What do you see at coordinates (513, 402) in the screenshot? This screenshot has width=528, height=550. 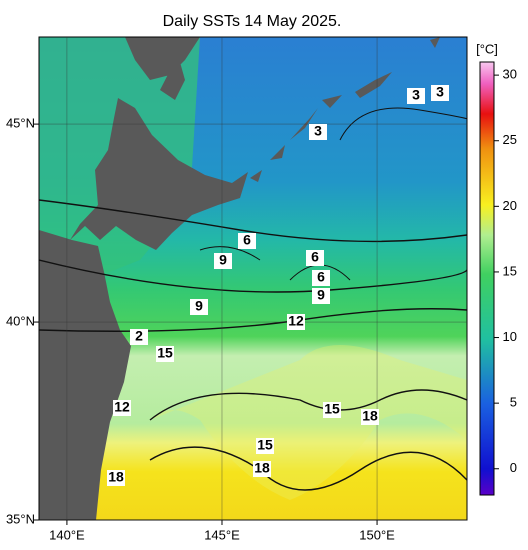 I see `colorbar-tick-label: 5` at bounding box center [513, 402].